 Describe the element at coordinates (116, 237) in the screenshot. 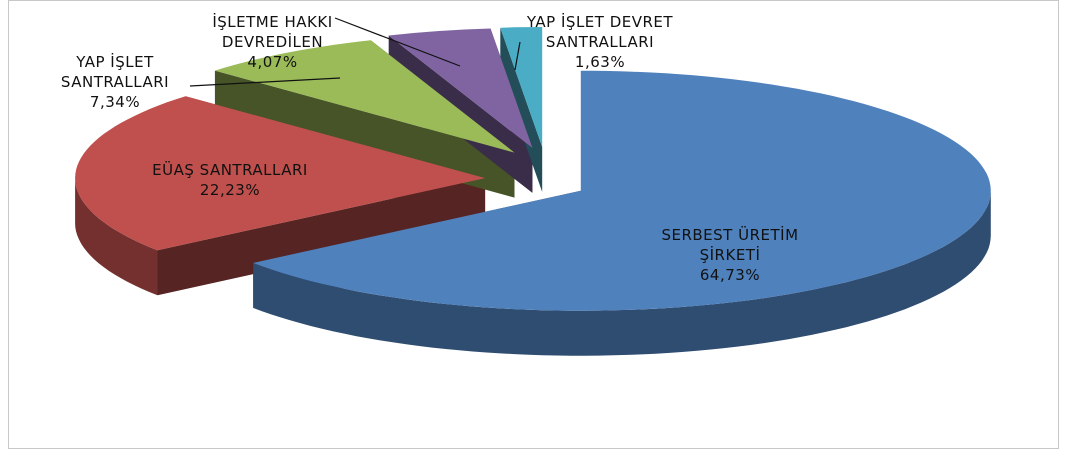

I see `slice-wall` at that location.